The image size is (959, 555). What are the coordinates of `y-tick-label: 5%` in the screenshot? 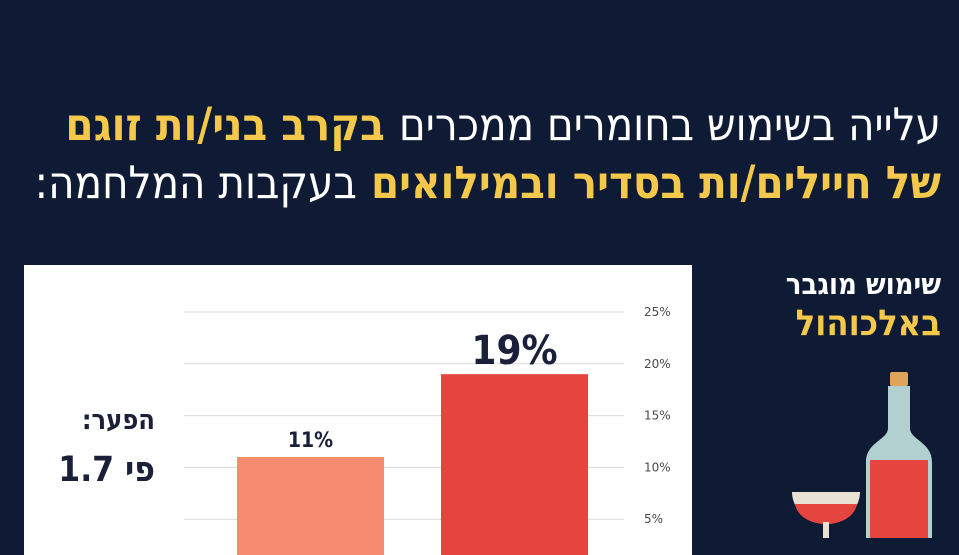 It's located at (653, 519).